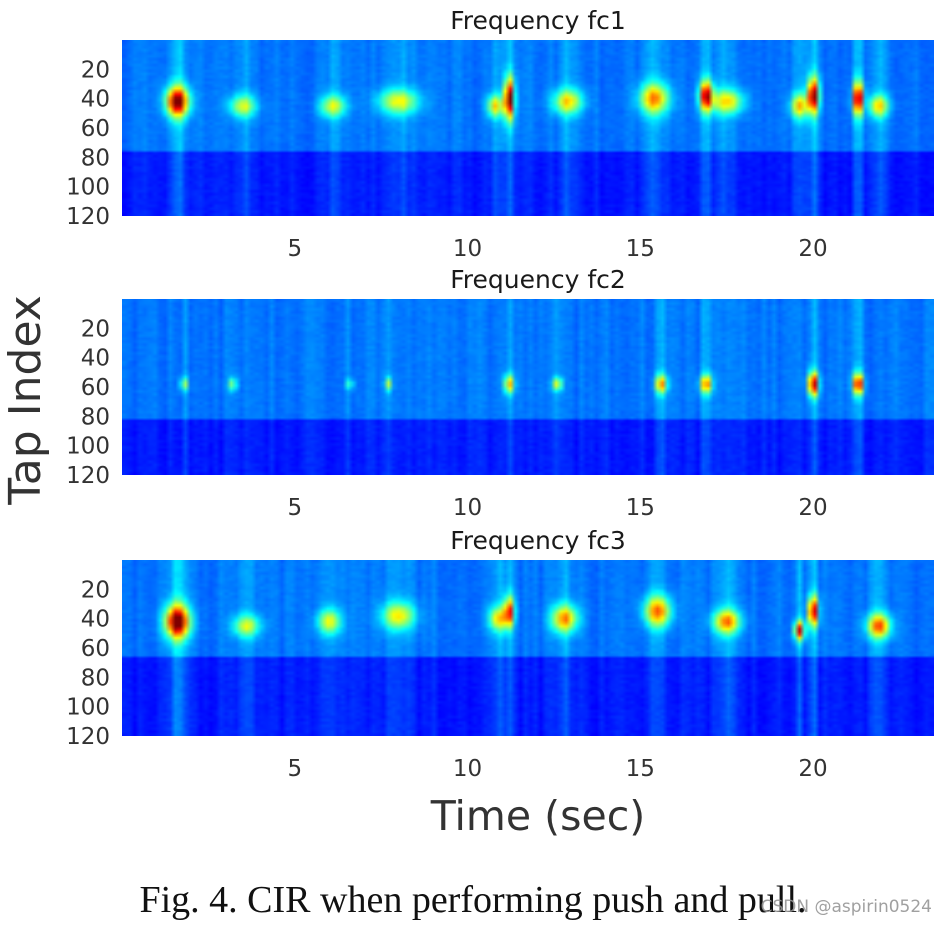  Describe the element at coordinates (846, 907) in the screenshot. I see `watermark: CSDN @aspirin0524` at that location.